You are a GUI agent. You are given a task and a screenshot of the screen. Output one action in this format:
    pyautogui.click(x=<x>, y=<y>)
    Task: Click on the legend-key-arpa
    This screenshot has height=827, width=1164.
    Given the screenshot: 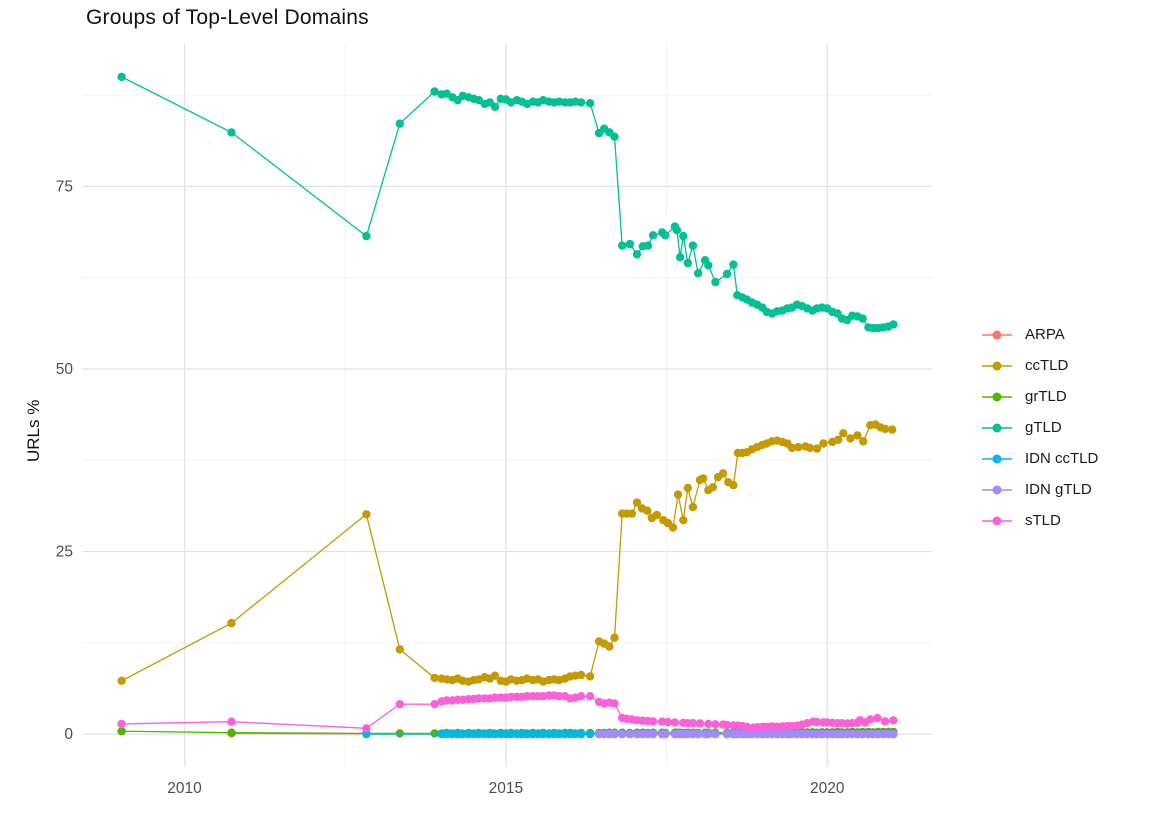 What is the action you would take?
    pyautogui.click(x=997, y=334)
    